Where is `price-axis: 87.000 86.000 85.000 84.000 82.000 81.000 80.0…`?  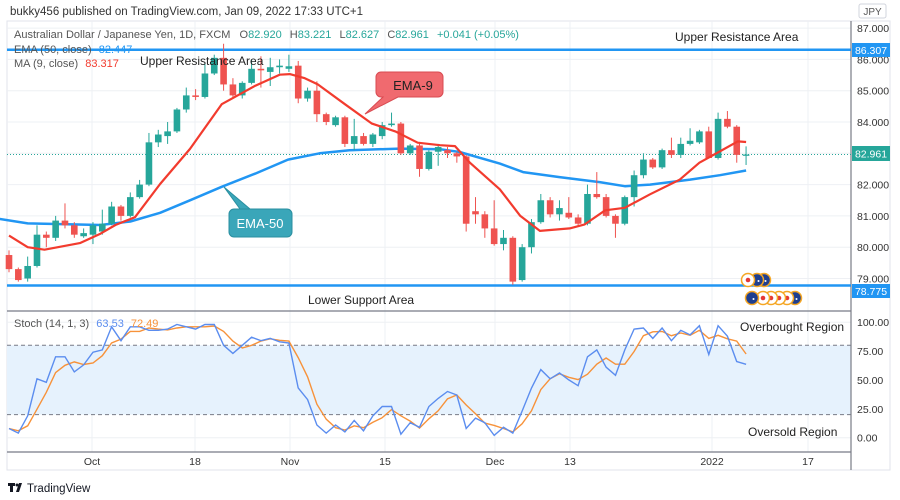
price-axis: 87.000 86.000 85.000 84.000 82.000 81.000 80.0… is located at coordinates (873, 154).